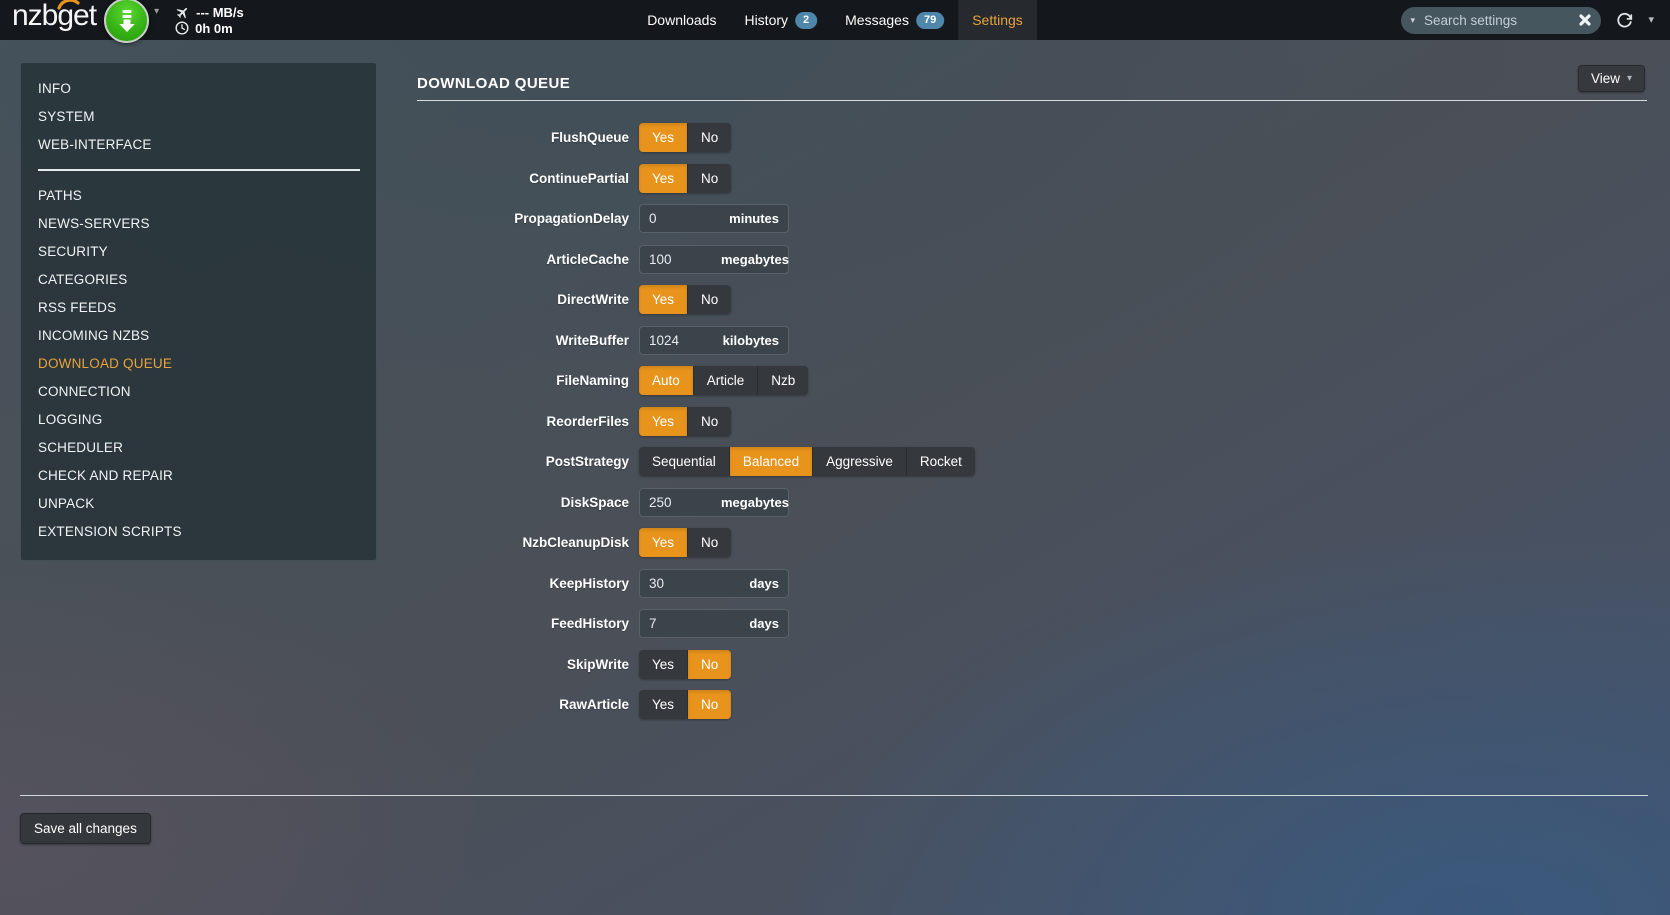 The width and height of the screenshot is (1670, 915). I want to click on sidebar-item-download-queue: DOWNLOAD QUEUE, so click(105, 363).